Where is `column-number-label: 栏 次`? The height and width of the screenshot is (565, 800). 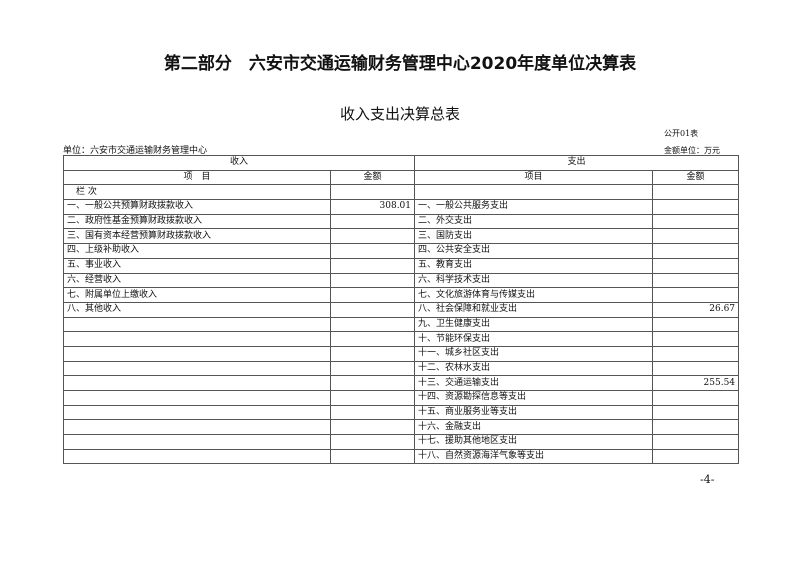
column-number-label: 栏 次 is located at coordinates (197, 192).